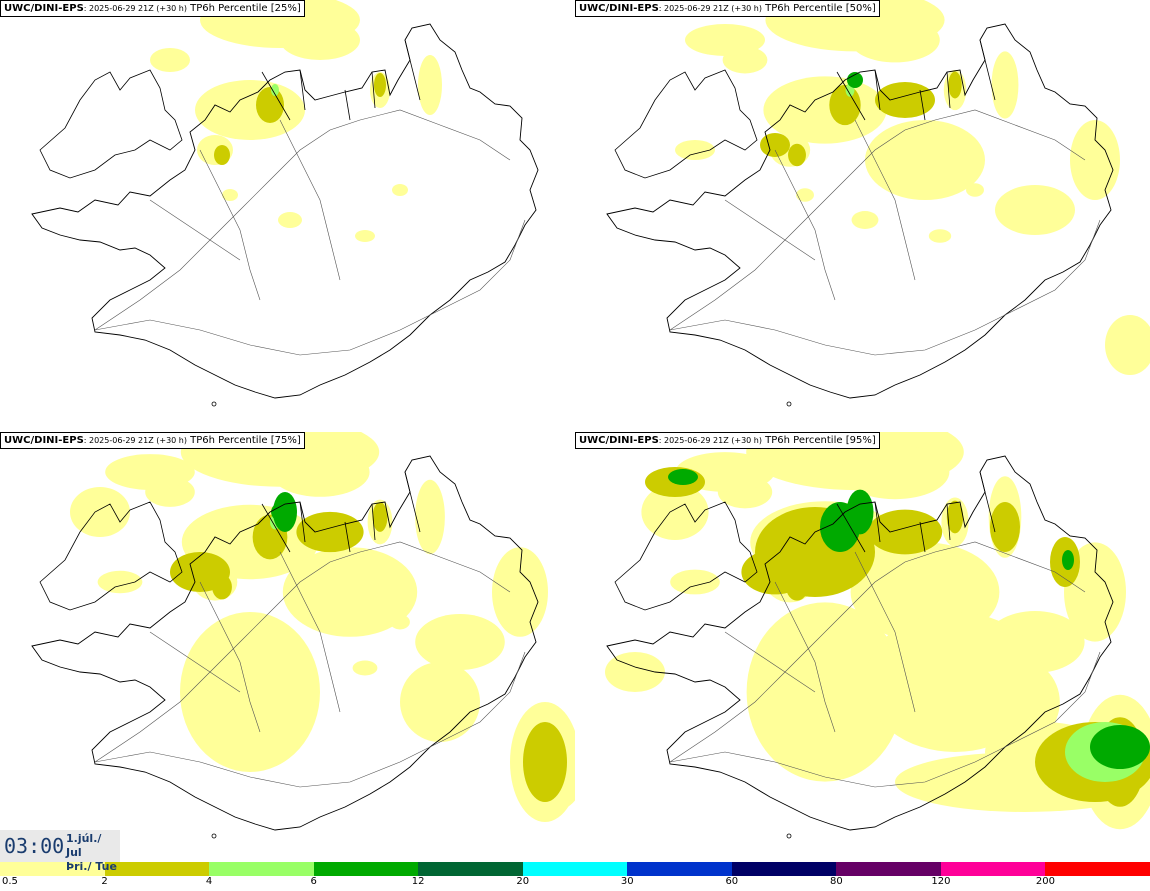 This screenshot has height=891, width=1150. Describe the element at coordinates (275, 90) in the screenshot. I see `lightgreen-precip-area` at that location.